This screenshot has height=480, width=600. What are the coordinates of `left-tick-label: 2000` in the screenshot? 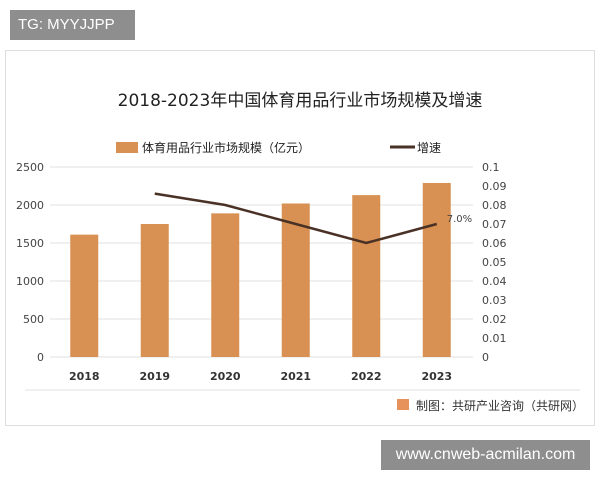 It's located at (30, 205).